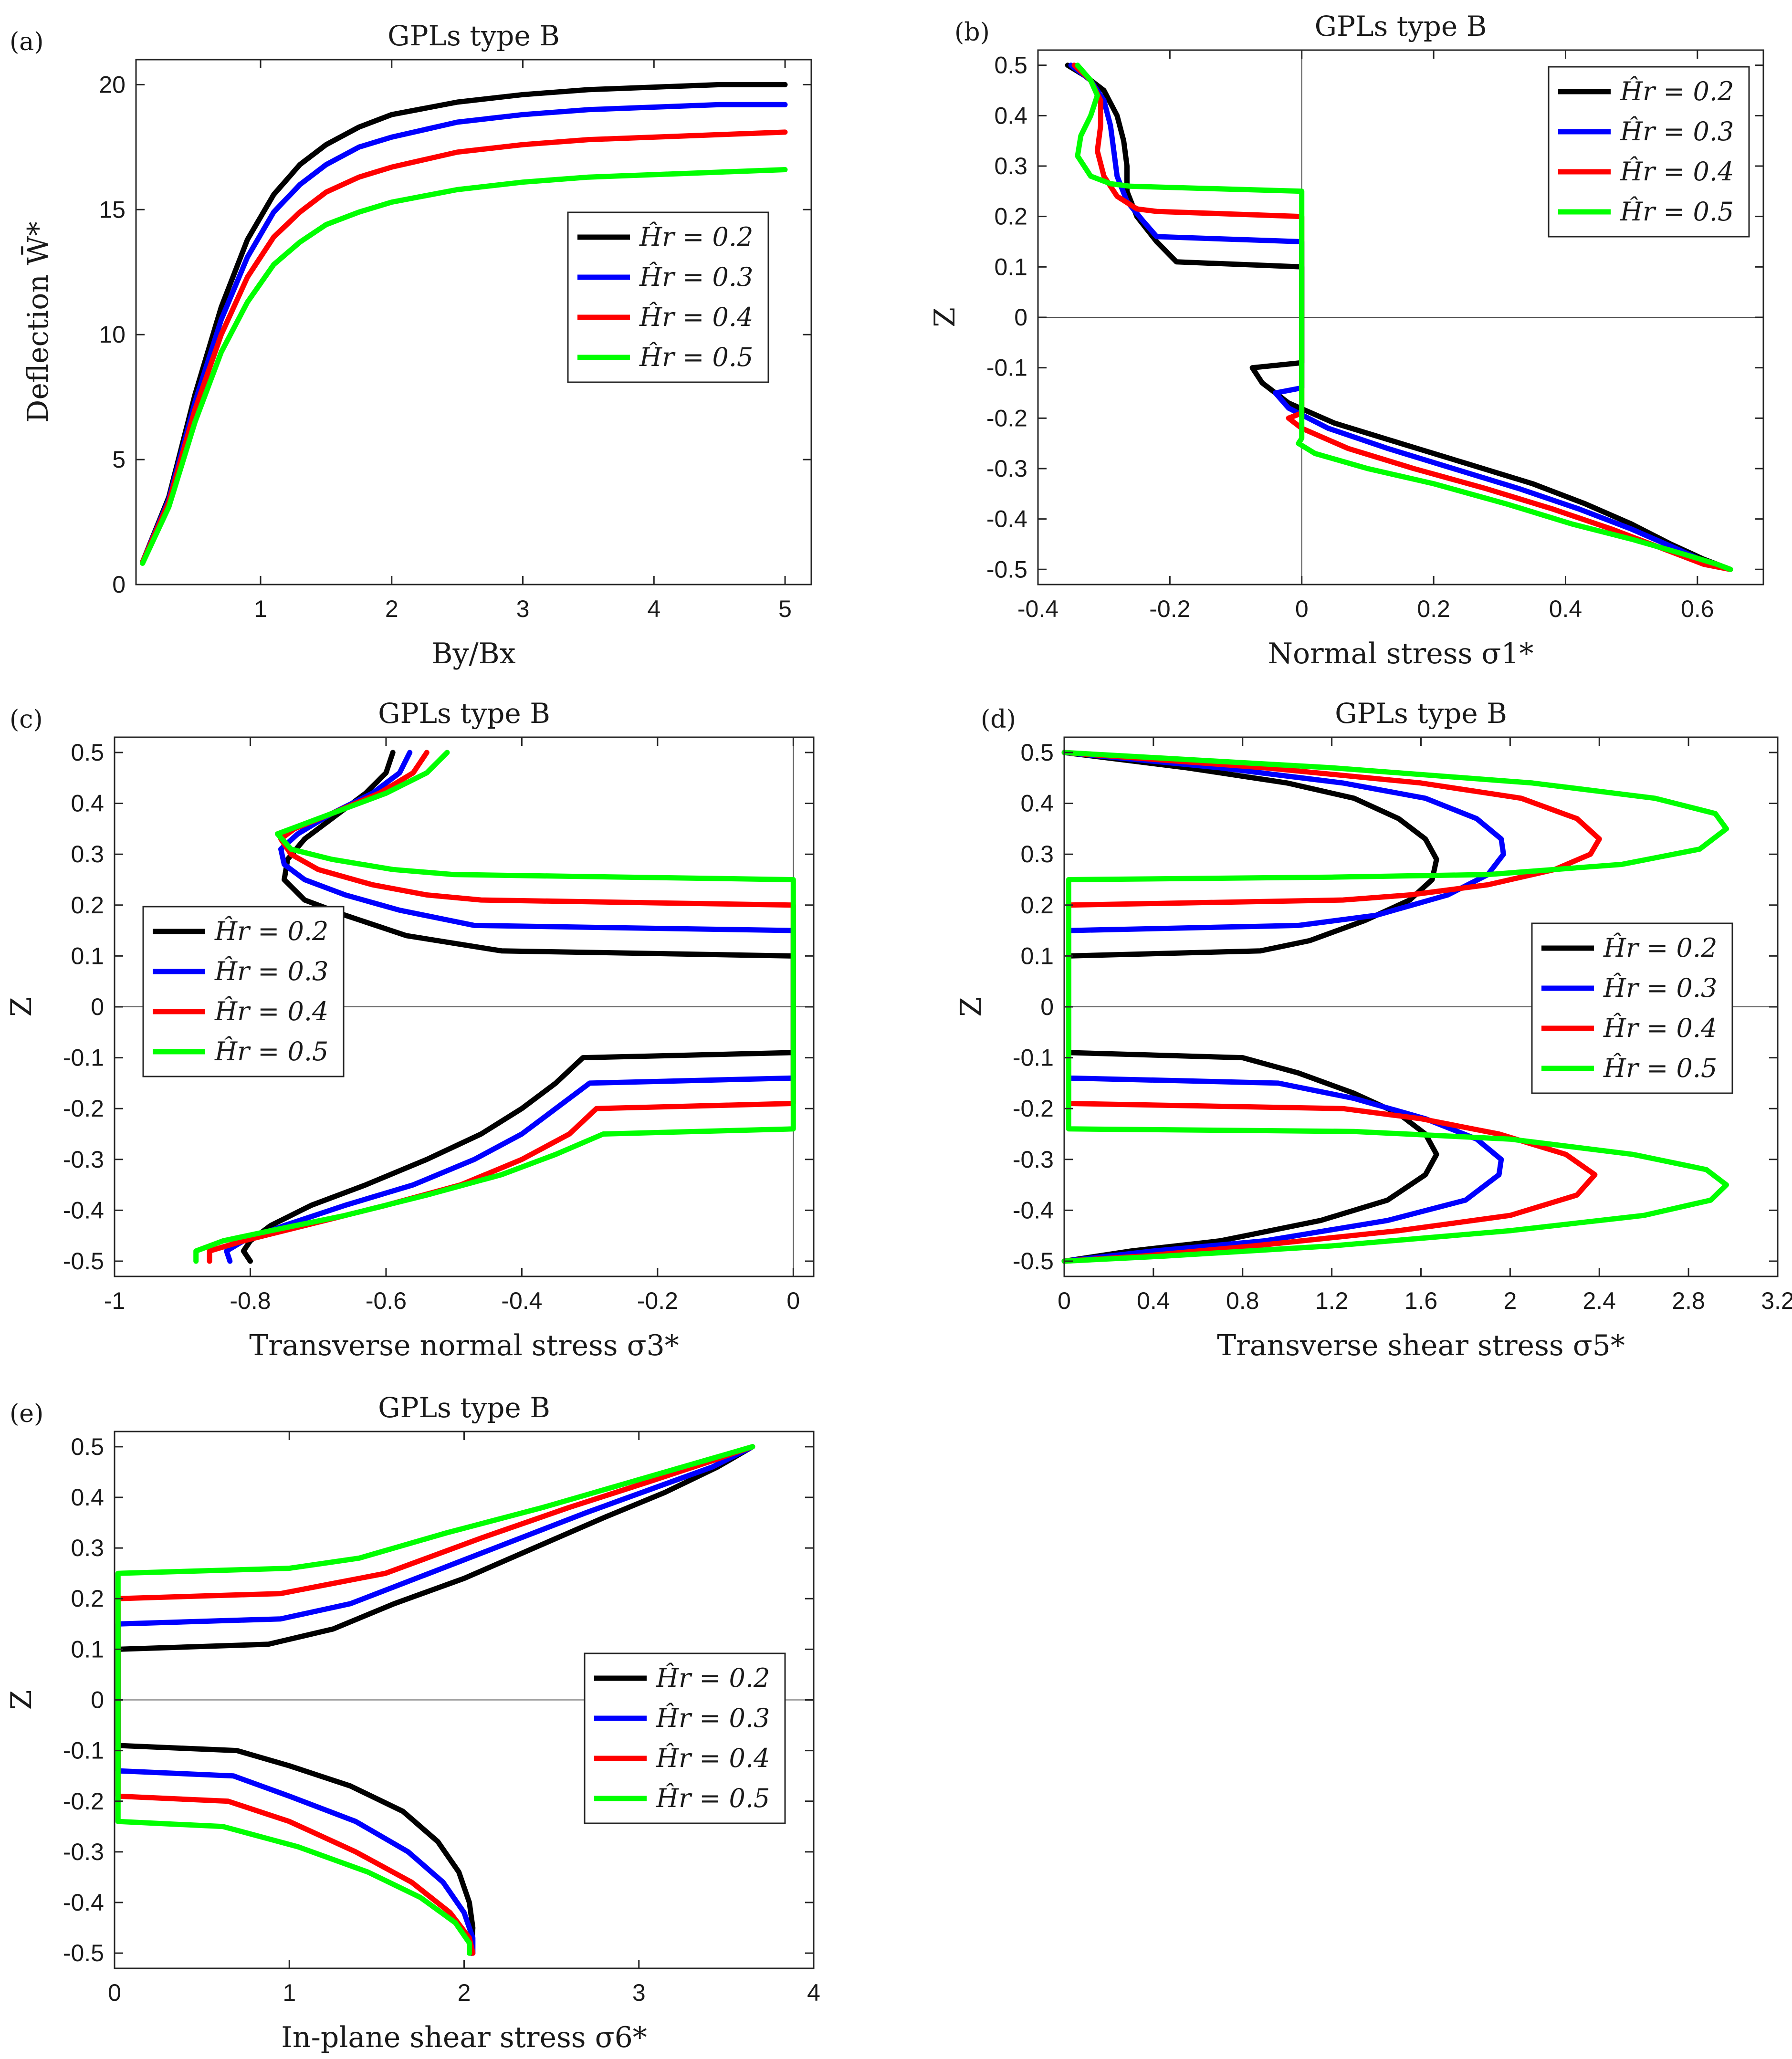  Describe the element at coordinates (785, 609) in the screenshot. I see `x-tick-label: 5` at that location.